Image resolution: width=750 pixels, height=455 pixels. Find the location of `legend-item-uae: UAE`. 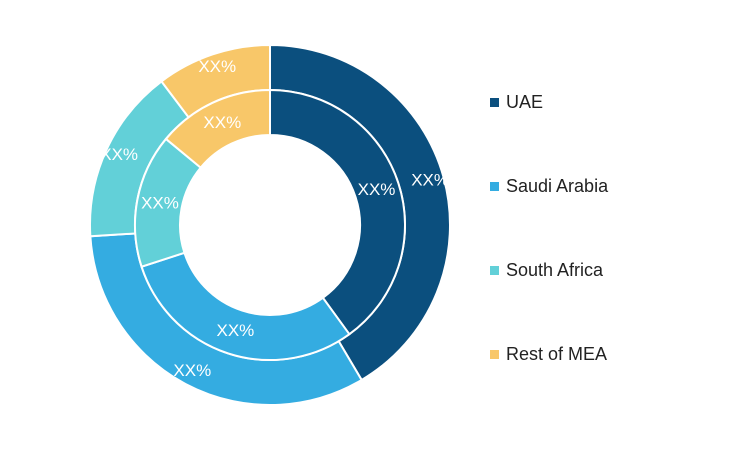

legend-item-uae: UAE is located at coordinates (610, 102).